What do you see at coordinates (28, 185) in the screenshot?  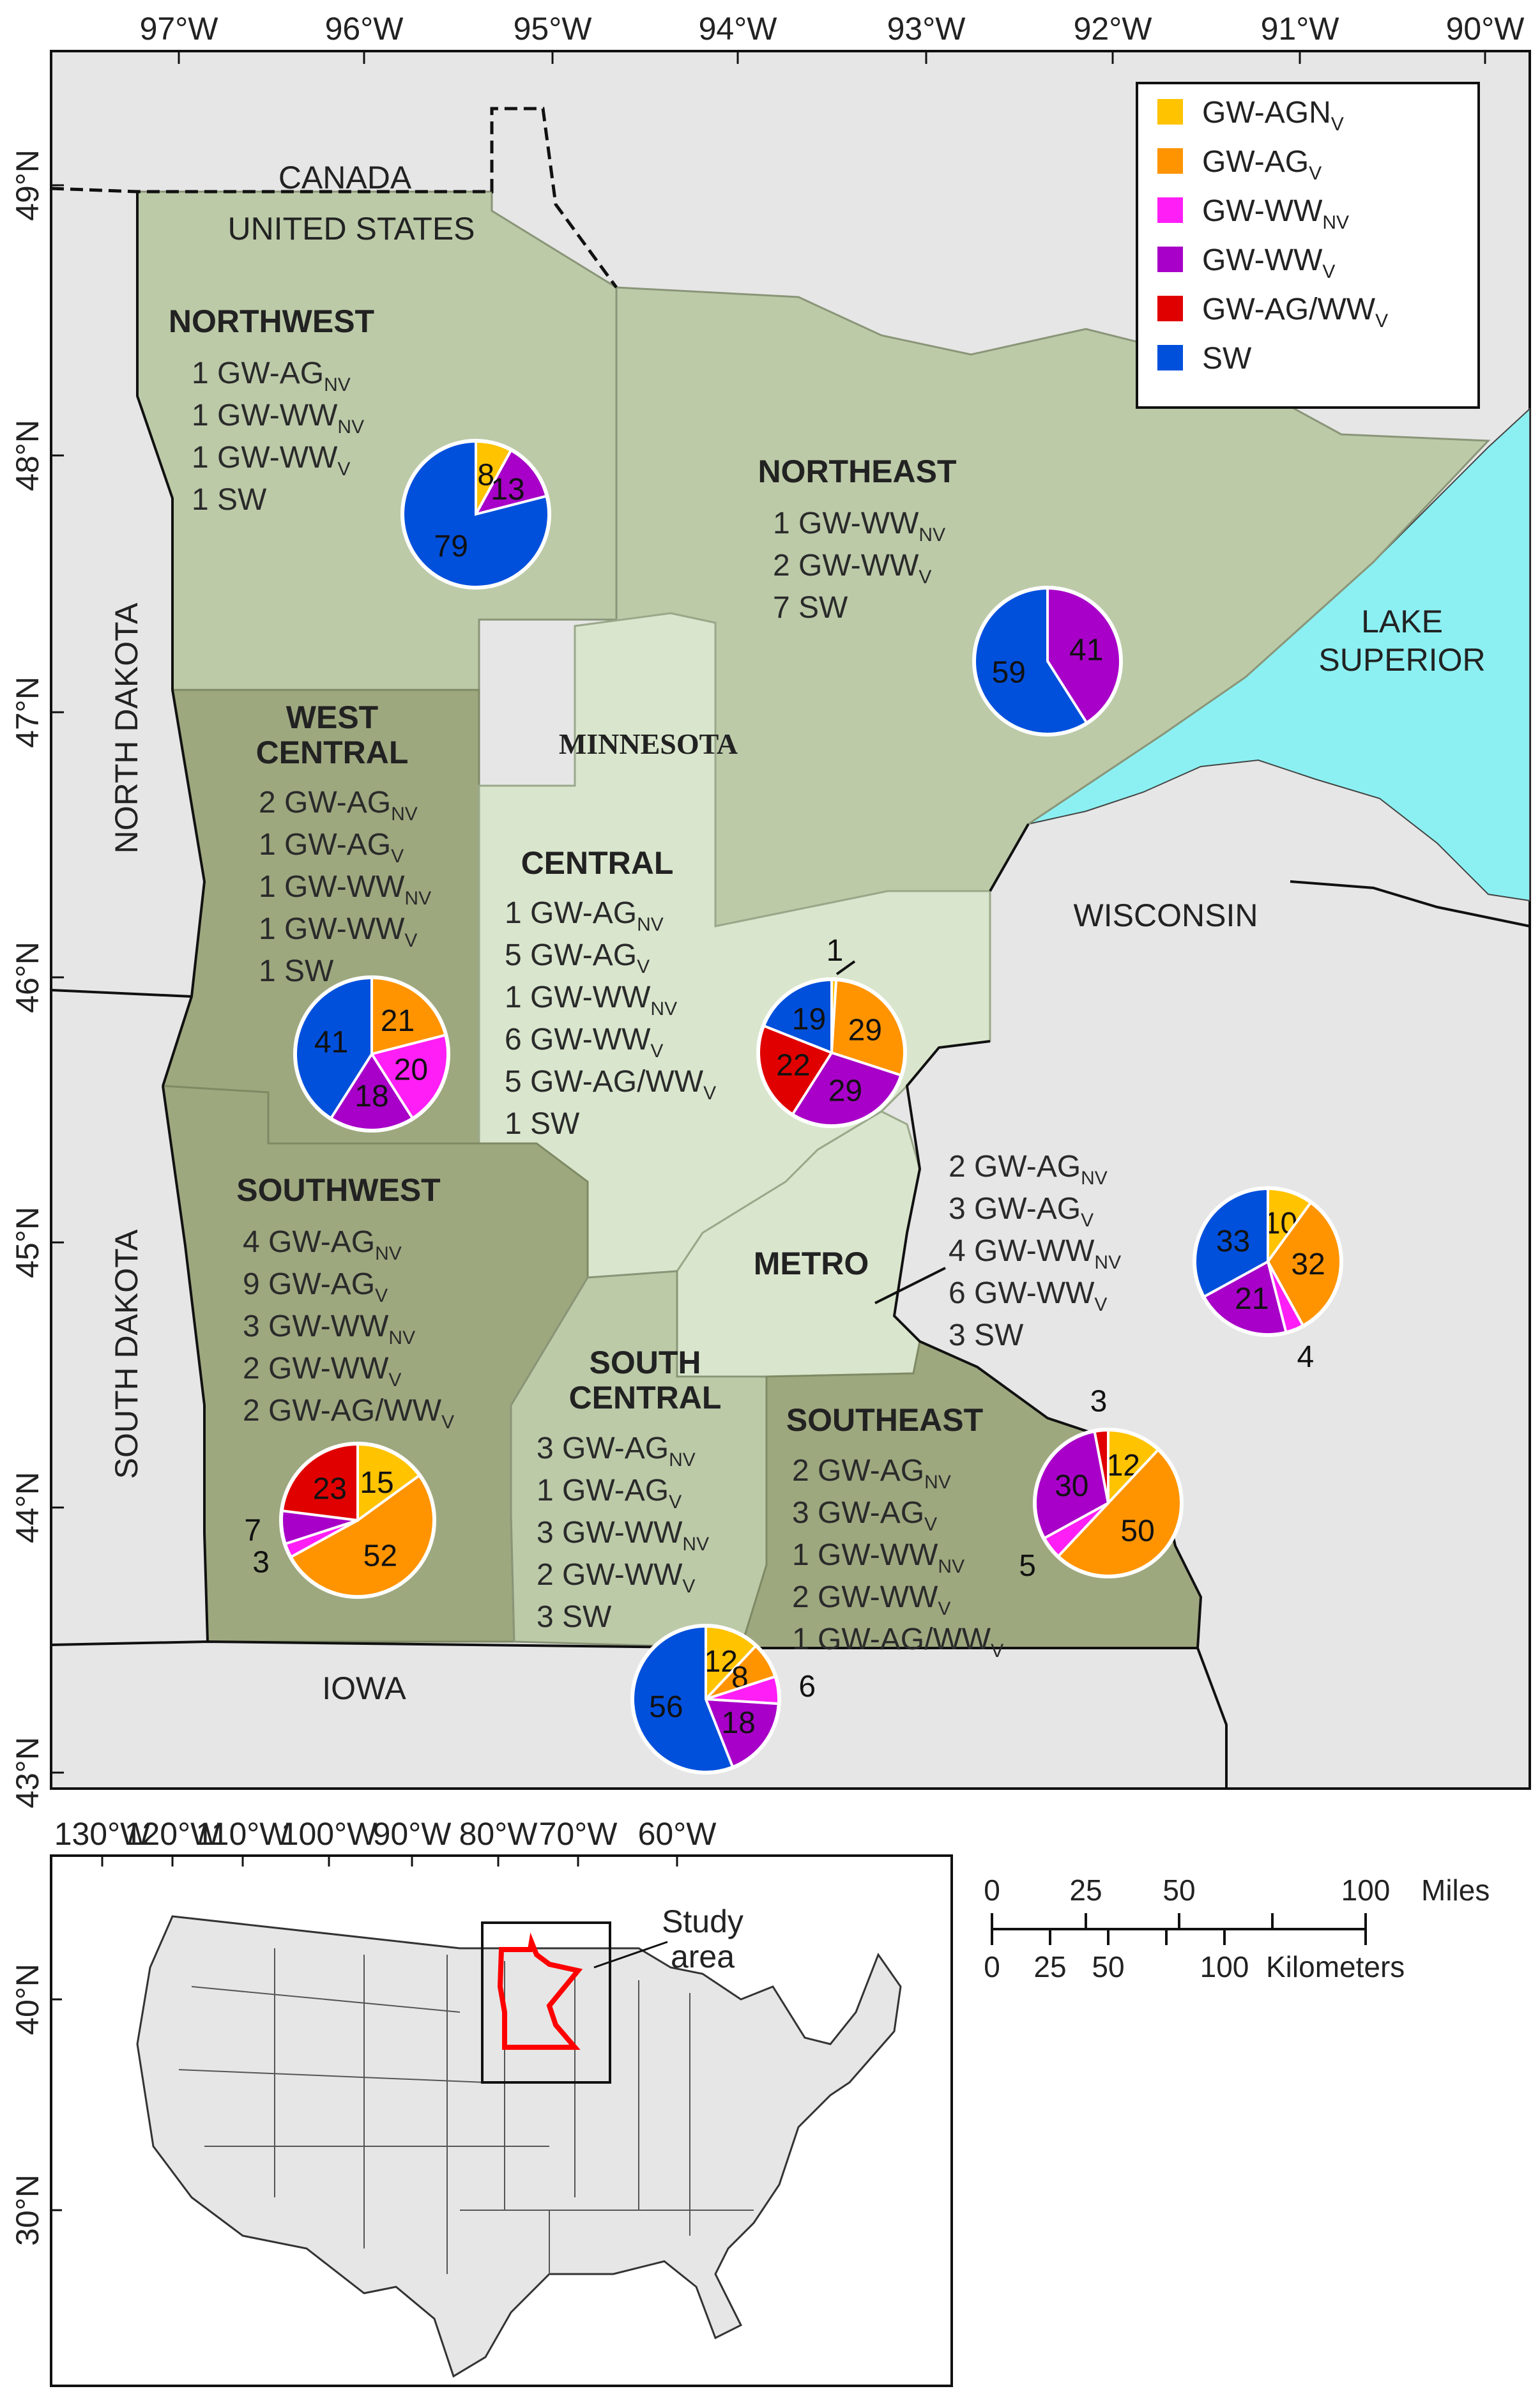 I see `left-tick-label: 49°N` at bounding box center [28, 185].